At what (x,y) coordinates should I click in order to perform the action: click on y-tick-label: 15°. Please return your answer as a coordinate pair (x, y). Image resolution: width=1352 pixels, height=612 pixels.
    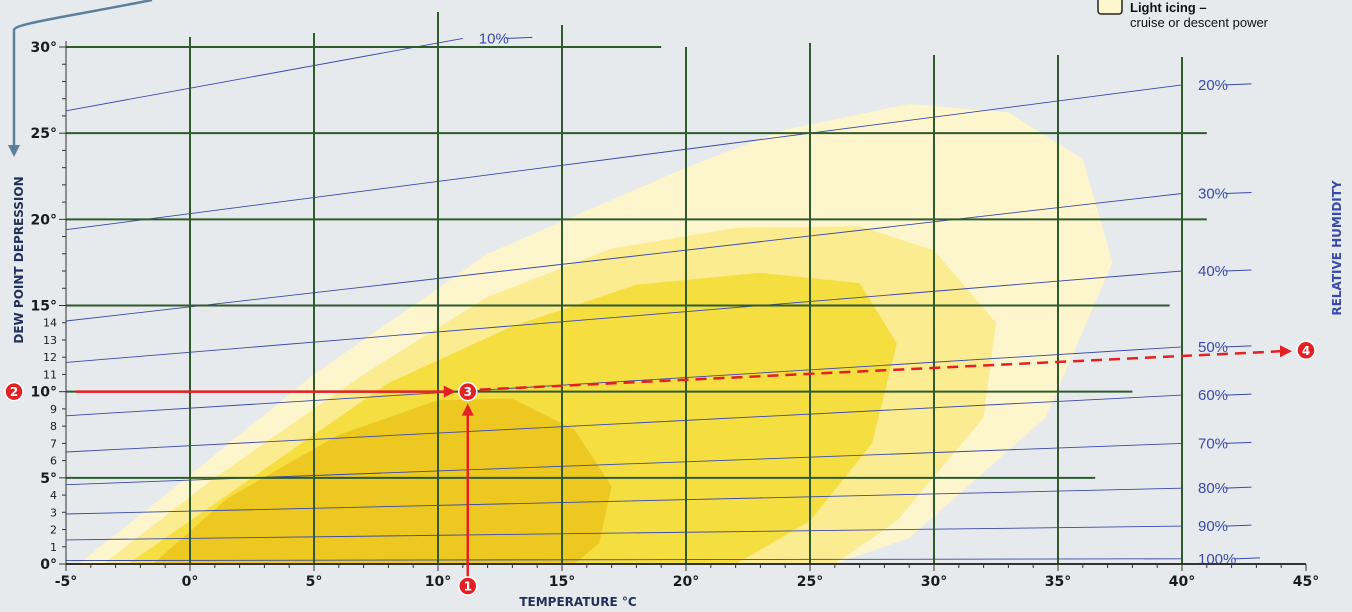
    Looking at the image, I should click on (44, 307).